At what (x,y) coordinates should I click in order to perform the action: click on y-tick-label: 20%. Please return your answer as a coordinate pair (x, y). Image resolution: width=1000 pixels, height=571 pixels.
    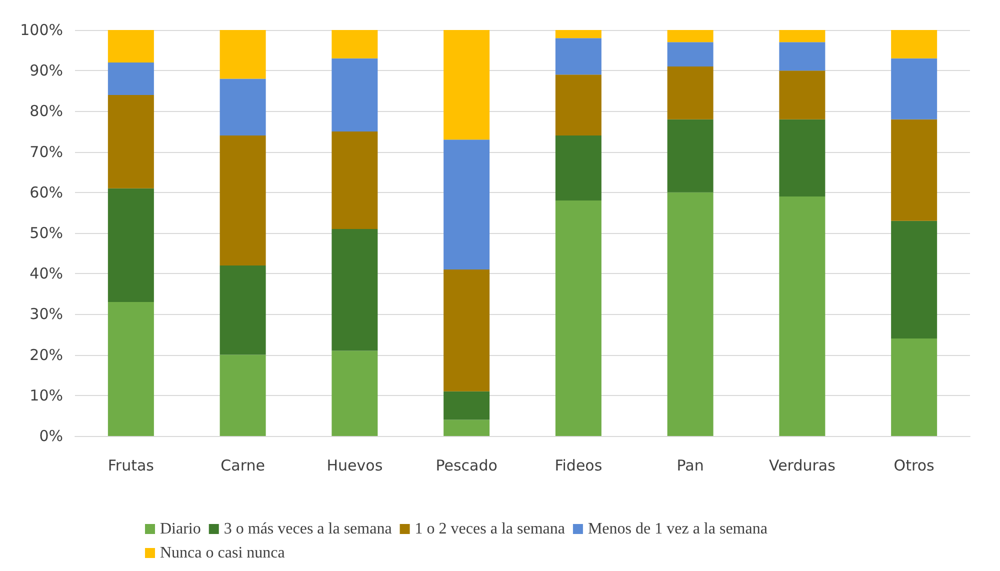
    Looking at the image, I should click on (46, 355).